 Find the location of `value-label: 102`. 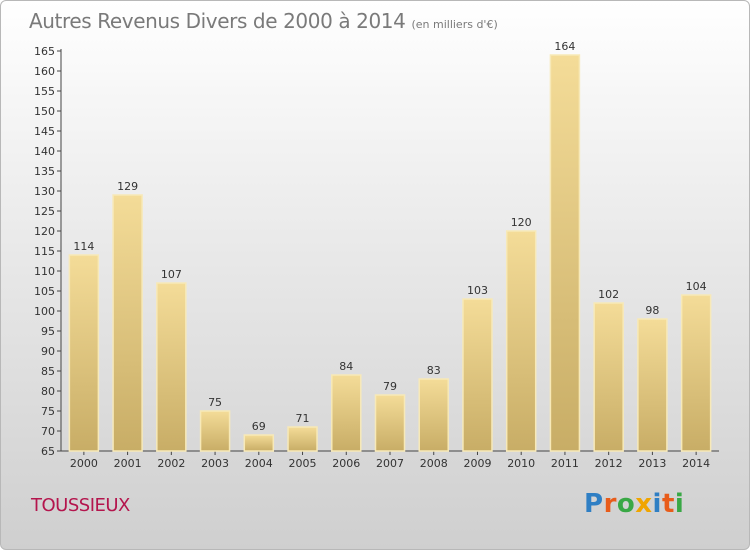

value-label: 102 is located at coordinates (608, 294).